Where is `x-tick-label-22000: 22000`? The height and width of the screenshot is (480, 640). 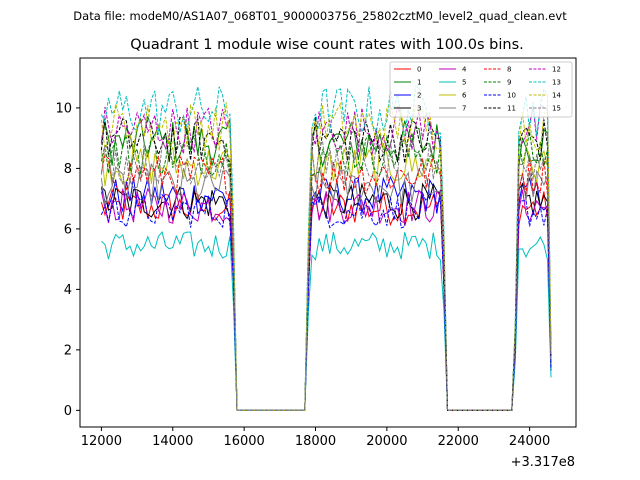
x-tick-label-22000: 22000 is located at coordinates (458, 441).